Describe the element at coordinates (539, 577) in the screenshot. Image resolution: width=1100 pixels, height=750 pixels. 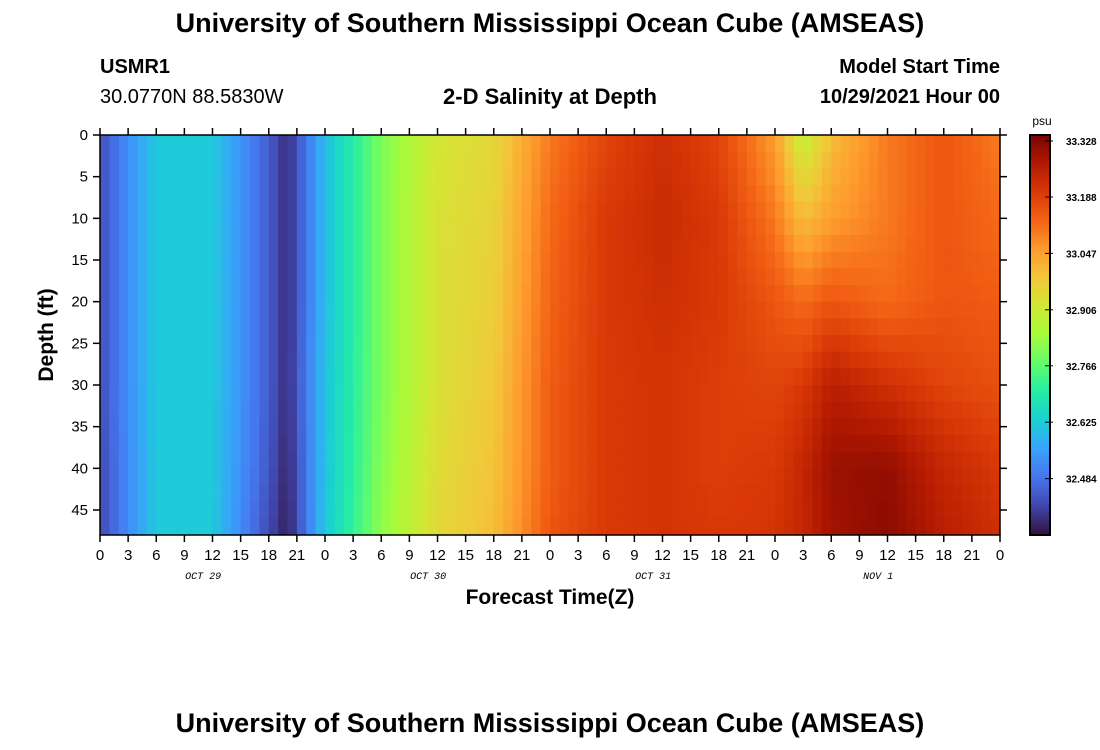
I see `day-labels: OCT 29 OCT 30 OCT 31 NOV 1` at that location.